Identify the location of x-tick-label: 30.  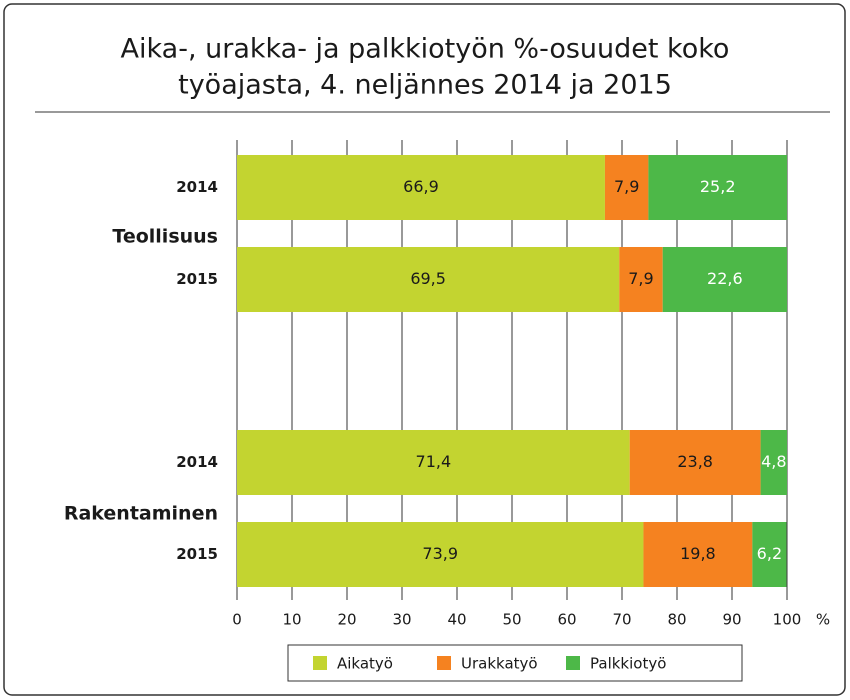
(401, 620).